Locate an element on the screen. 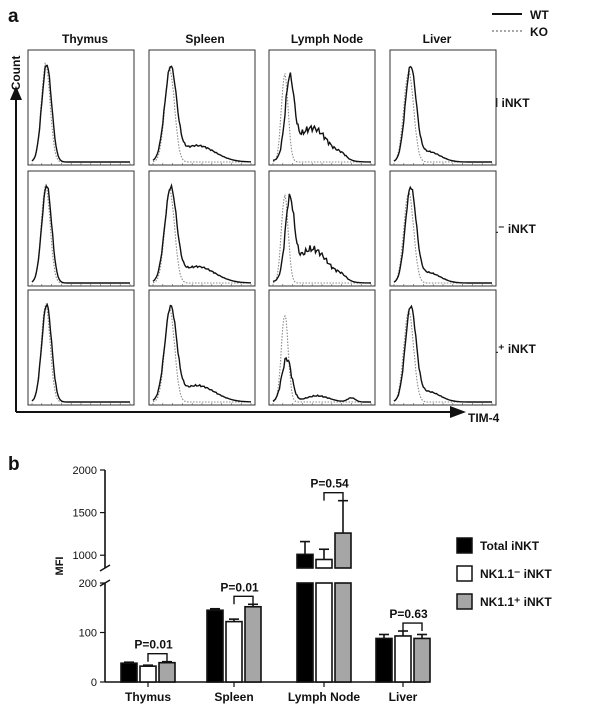 The width and height of the screenshot is (600, 705). count-axis-arrowhead is located at coordinates (16, 93).